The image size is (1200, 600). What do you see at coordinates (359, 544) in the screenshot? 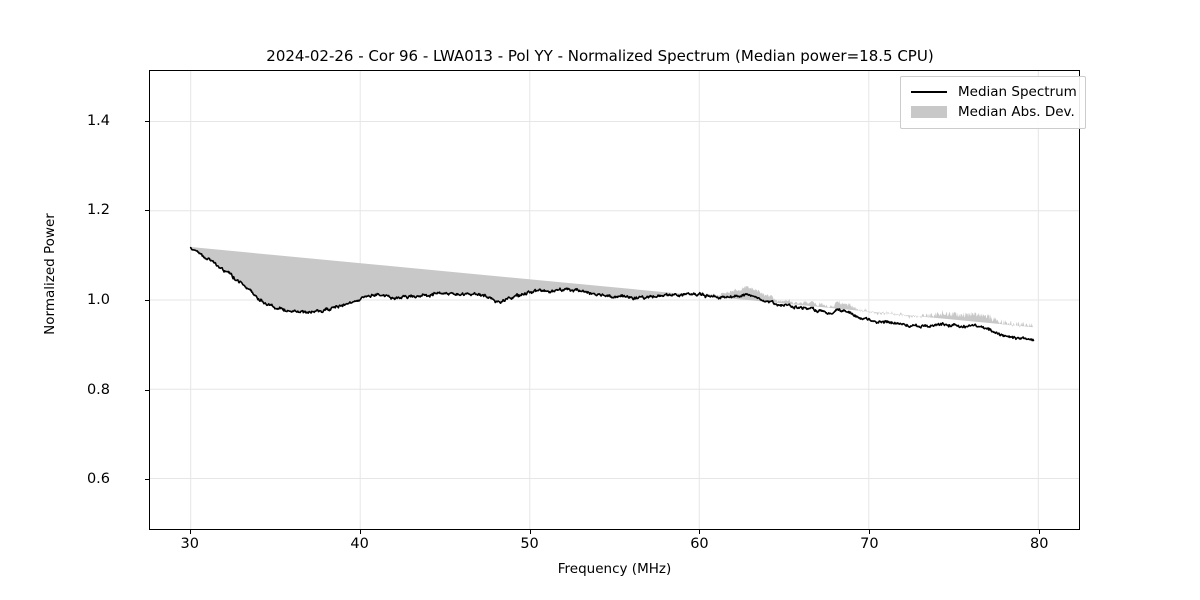
I see `x-tick-label: 40` at bounding box center [359, 544].